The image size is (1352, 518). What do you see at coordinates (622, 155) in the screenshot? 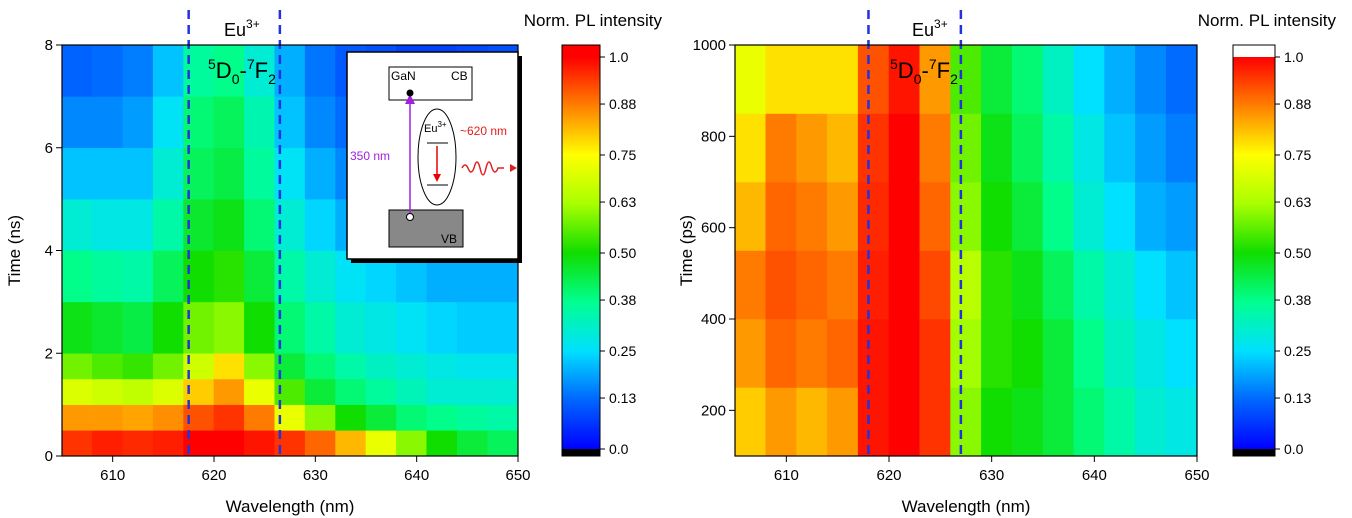
I see `colorbar-tick-label: 0.75` at bounding box center [622, 155].